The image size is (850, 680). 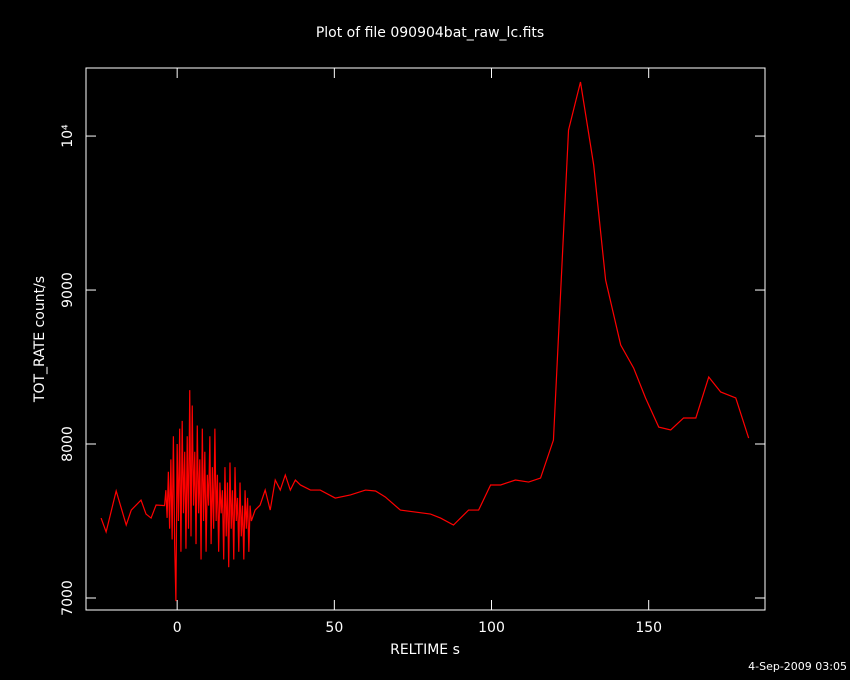 I want to click on y-axis-label: TOT_RATE count/s, so click(x=40, y=339).